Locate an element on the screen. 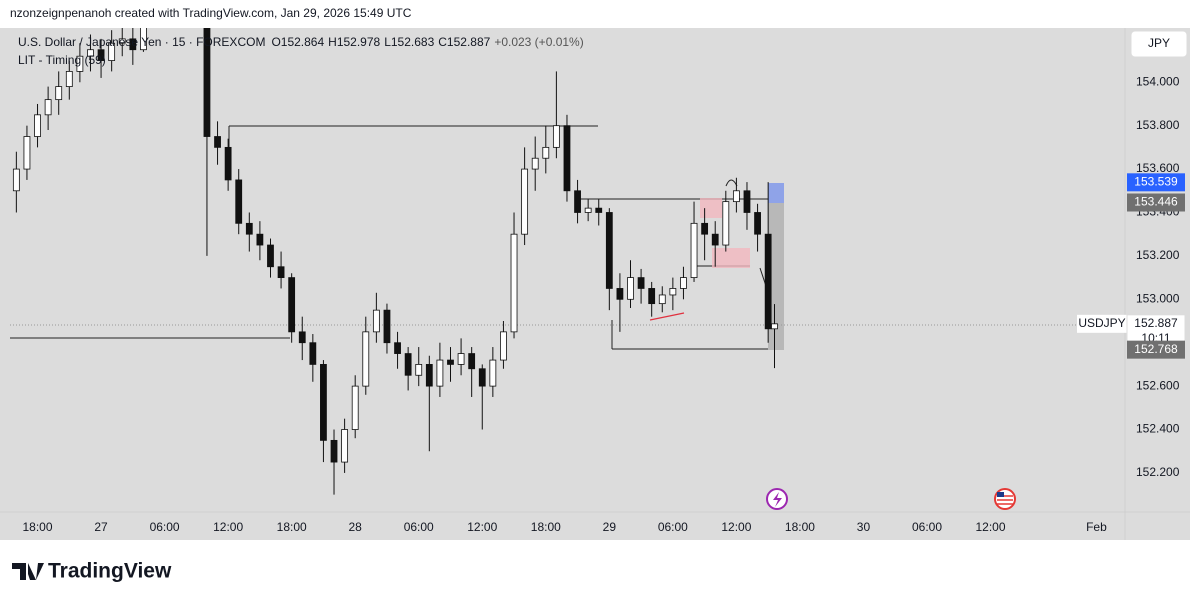 This screenshot has height=606, width=1200. x-tick-label: 29 is located at coordinates (610, 527).